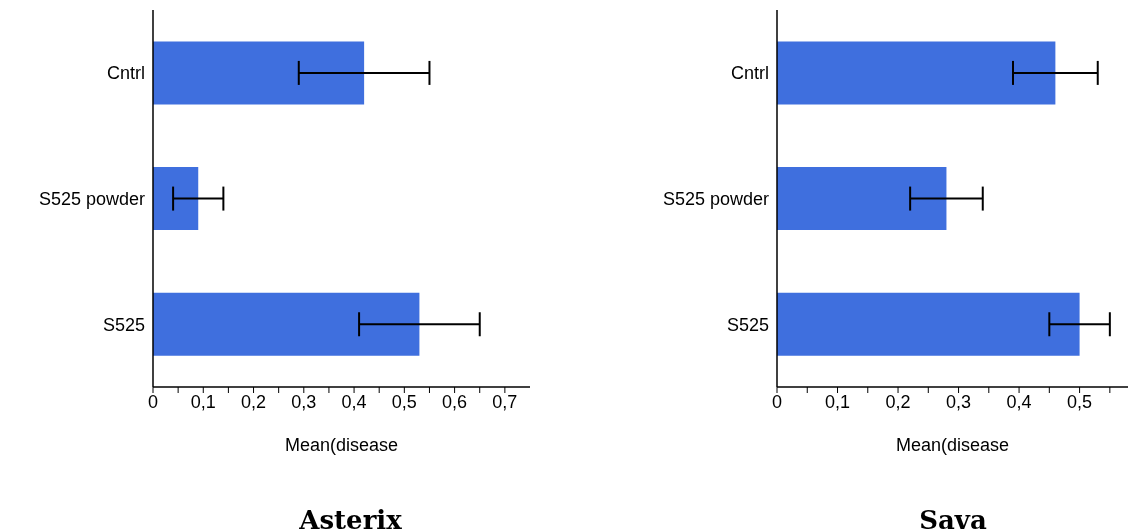  What do you see at coordinates (505, 401) in the screenshot?
I see `x-tick-label: 0,7` at bounding box center [505, 401].